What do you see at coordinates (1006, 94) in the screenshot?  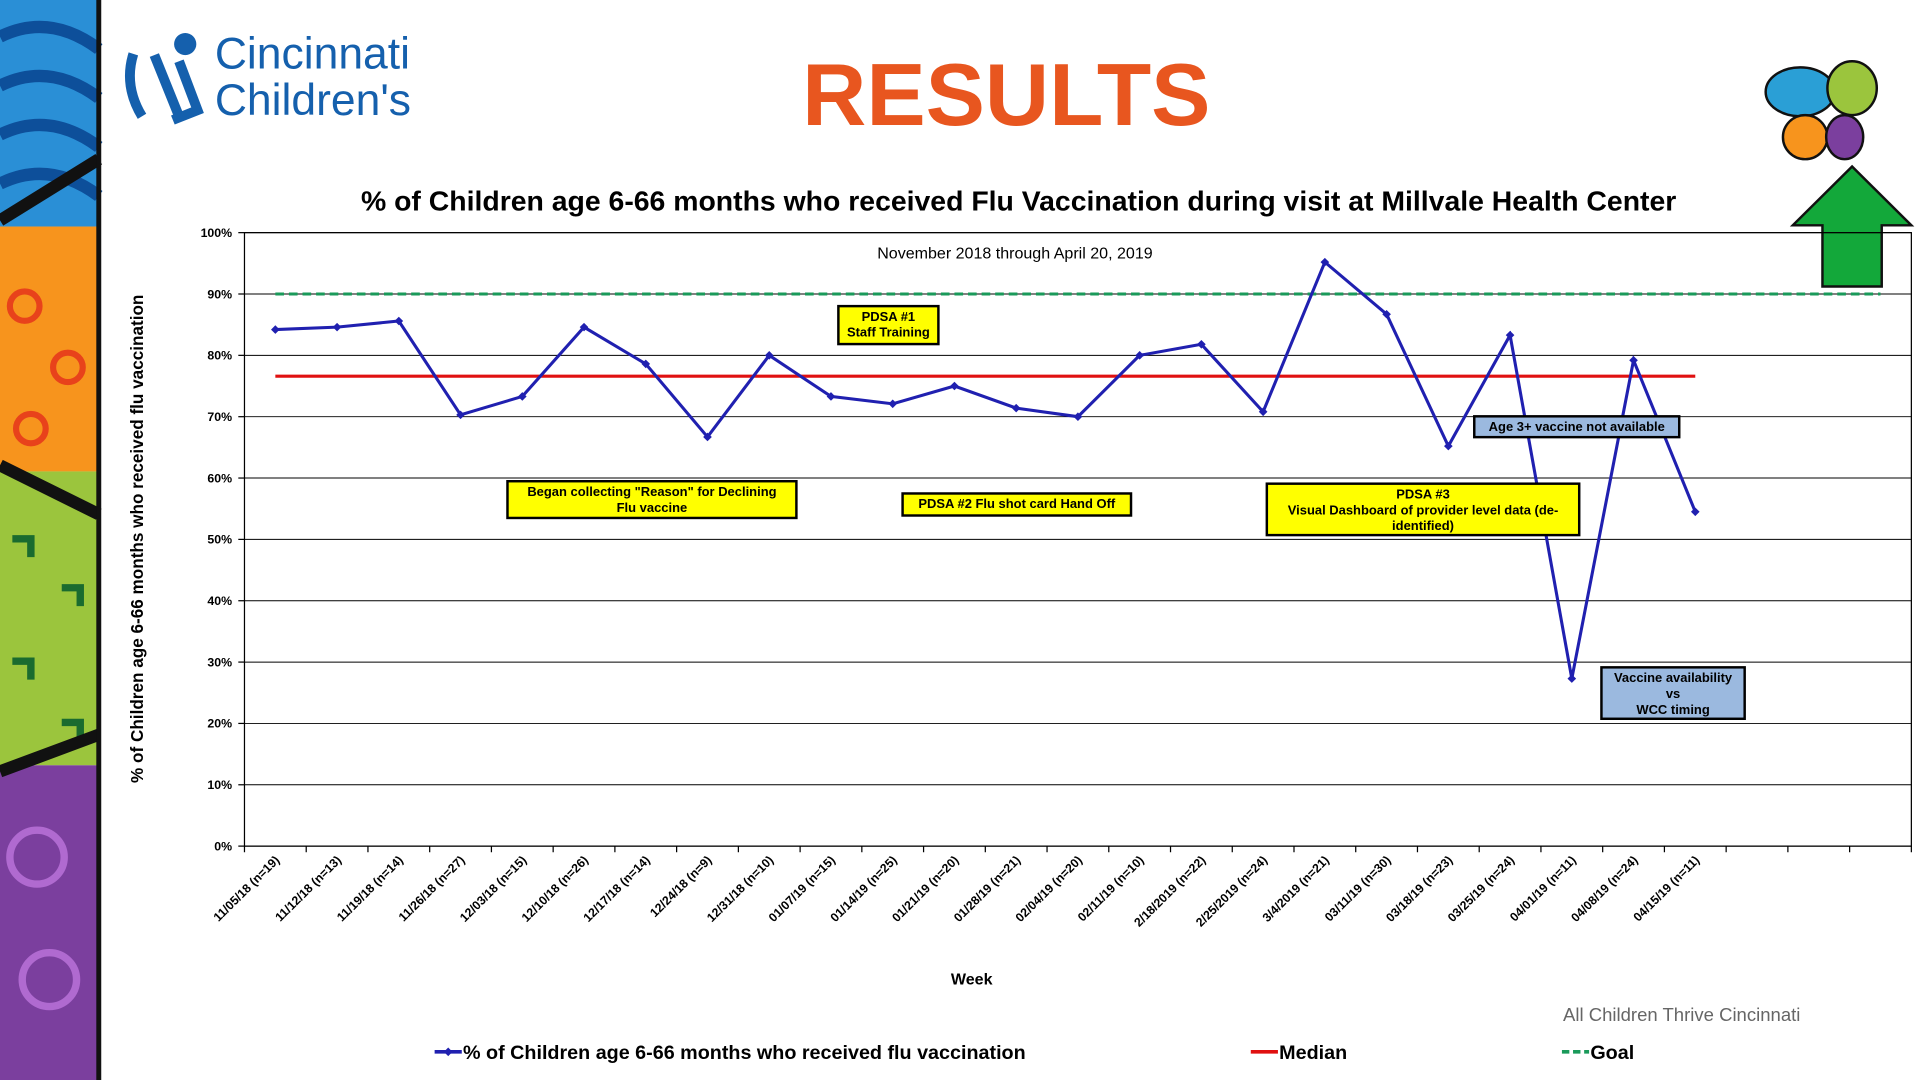 I see `heading: RESULTS` at bounding box center [1006, 94].